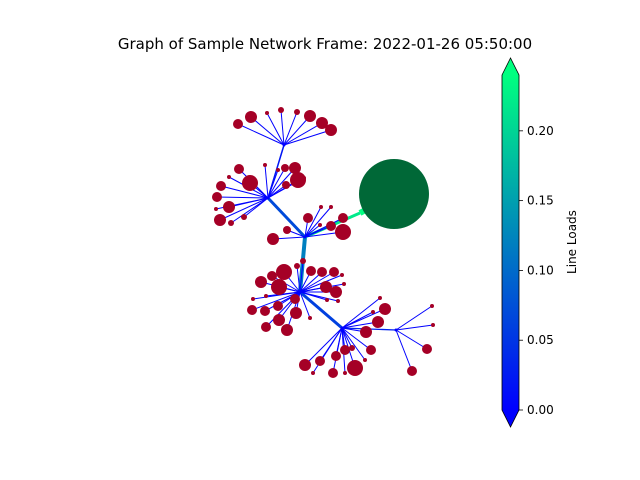 The width and height of the screenshot is (640, 480). Describe the element at coordinates (540, 270) in the screenshot. I see `colorbar-tick-label: 0.10` at that location.